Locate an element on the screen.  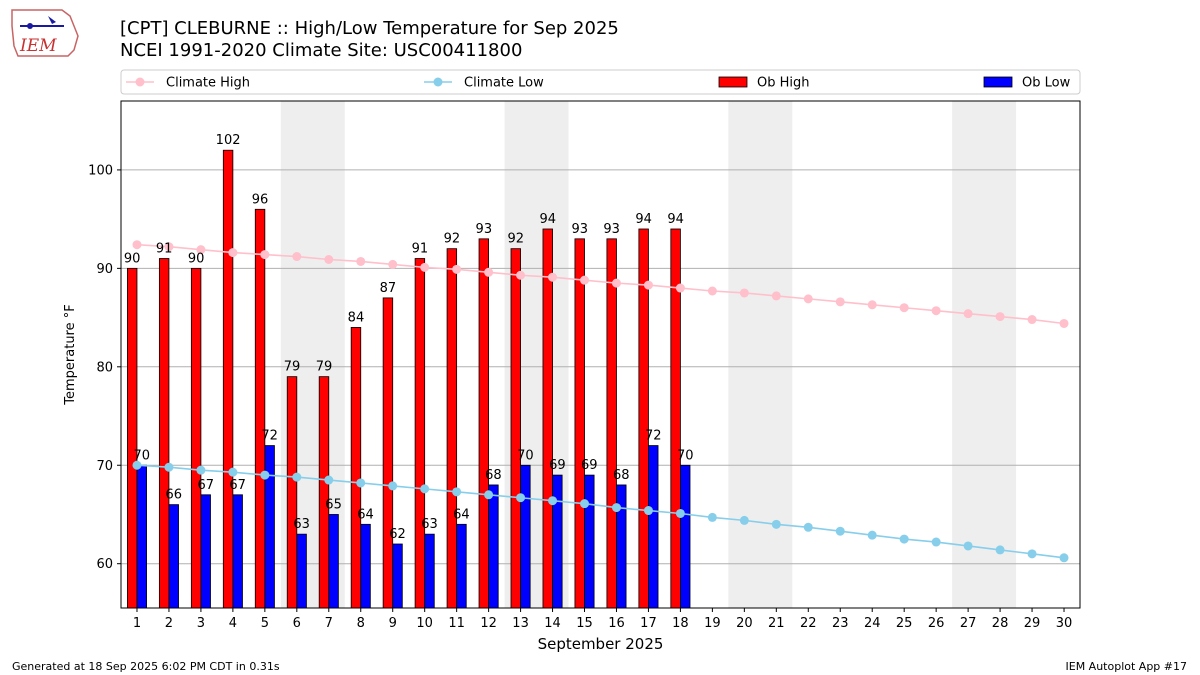
footer-app: IEM Autoplot App #17 is located at coordinates (1126, 666).